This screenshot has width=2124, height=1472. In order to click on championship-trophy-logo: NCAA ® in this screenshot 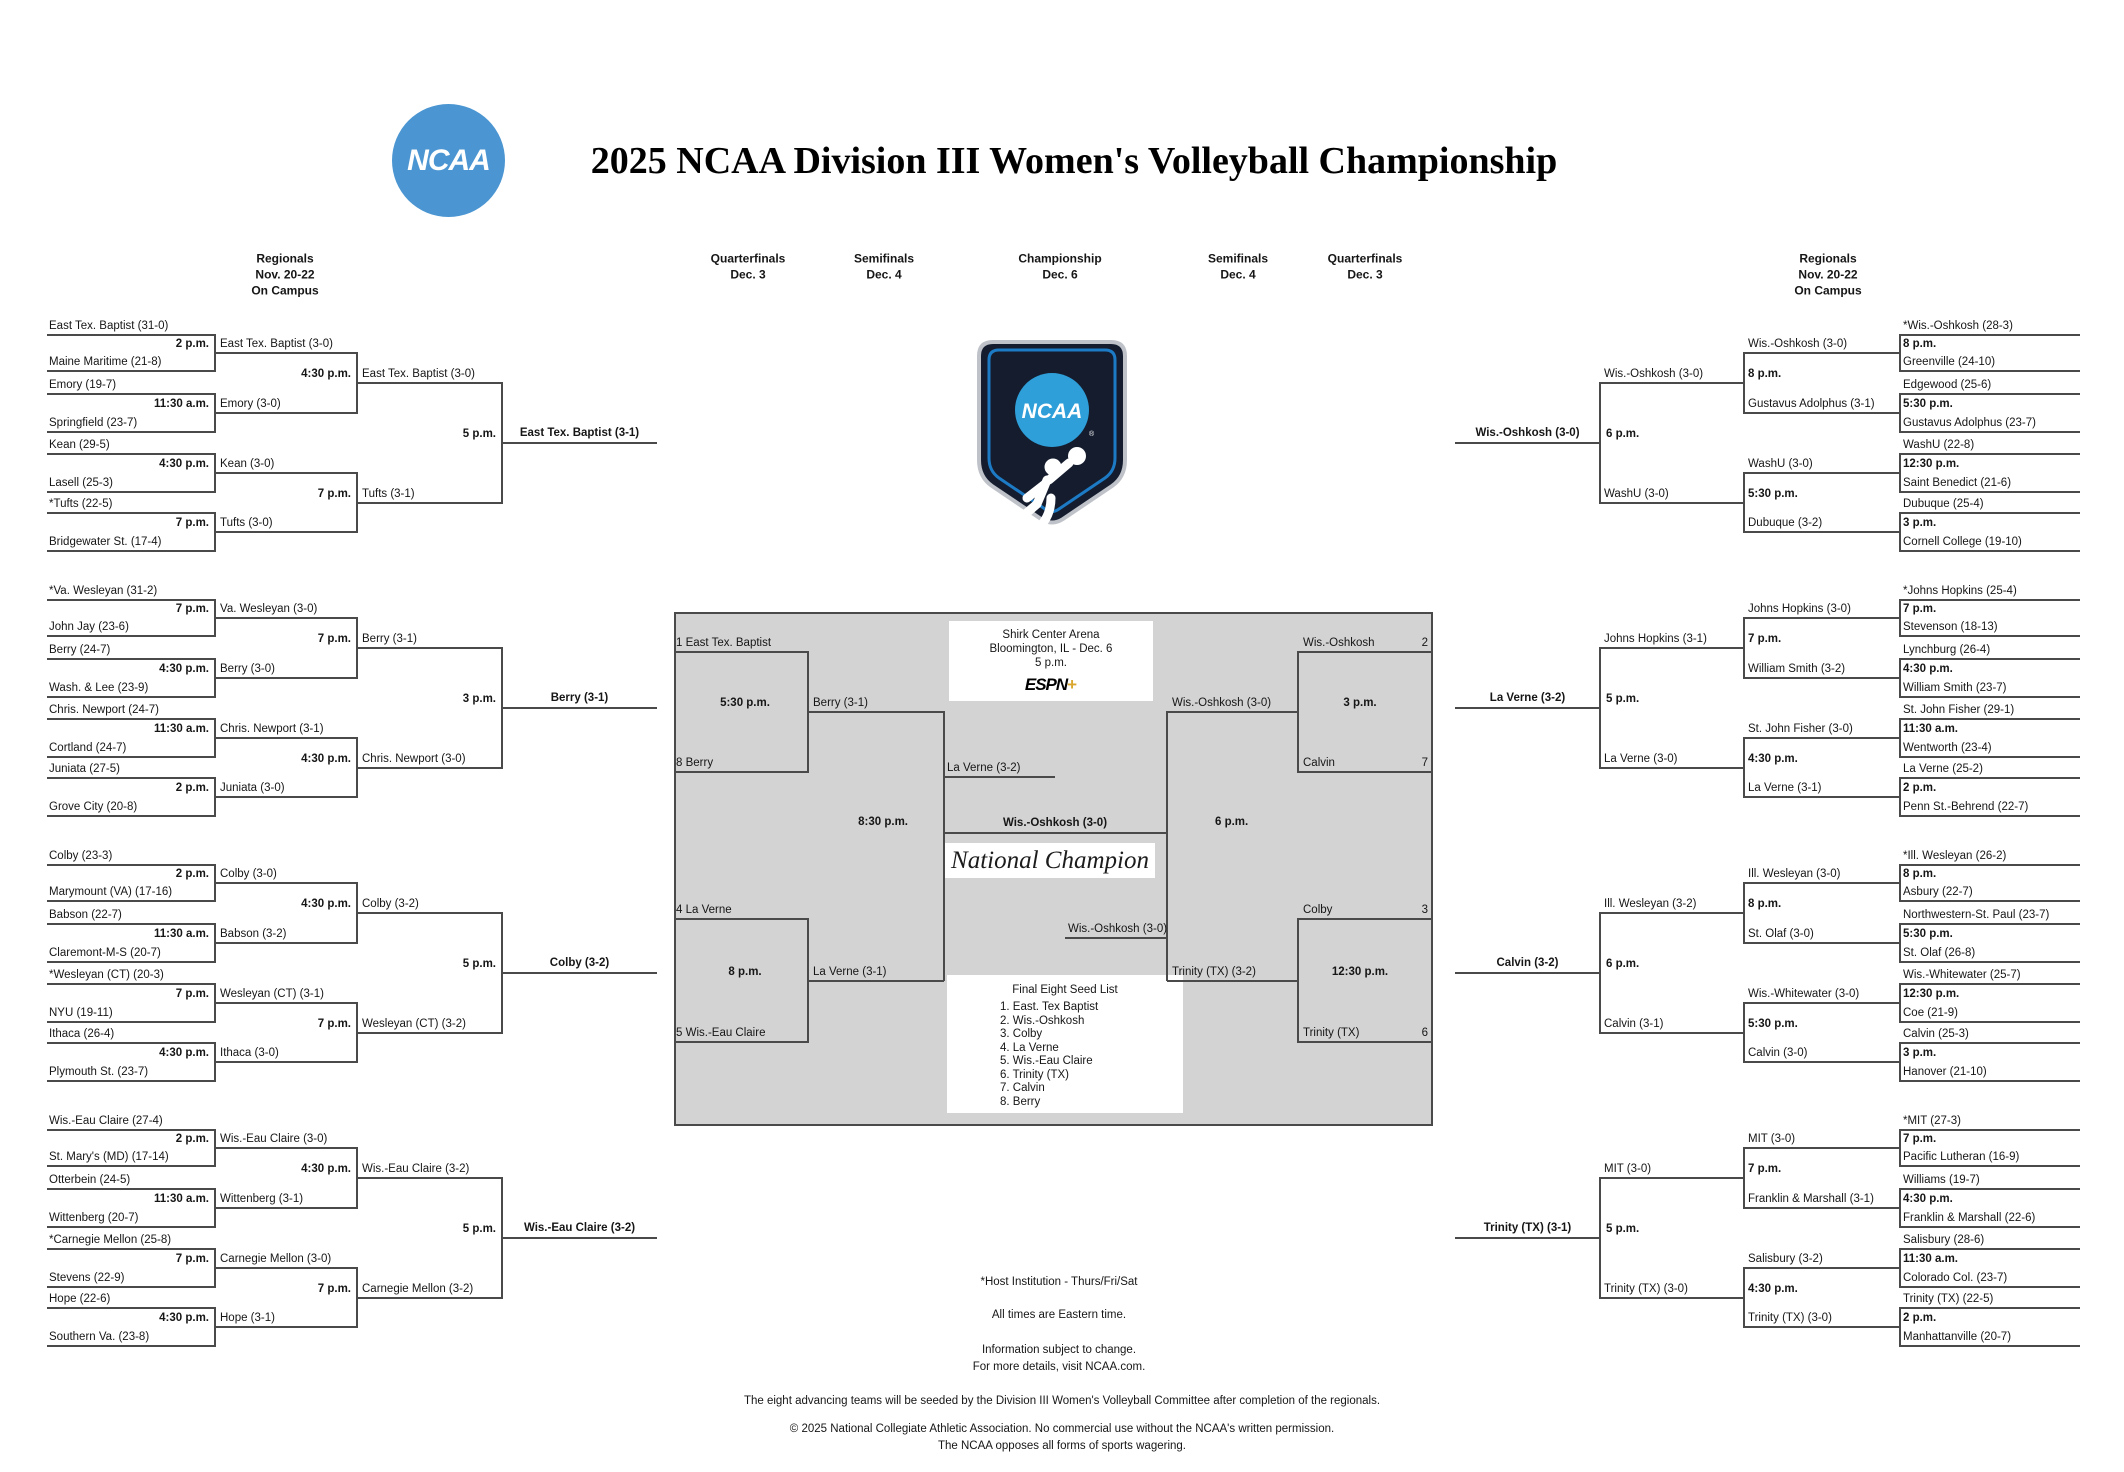, I will do `click(1052, 432)`.